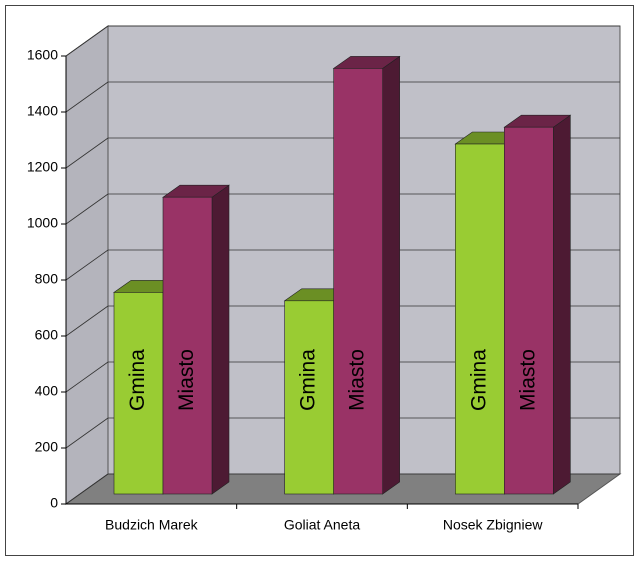  Describe the element at coordinates (42, 111) in the screenshot. I see `y-tick-label: 1400` at that location.